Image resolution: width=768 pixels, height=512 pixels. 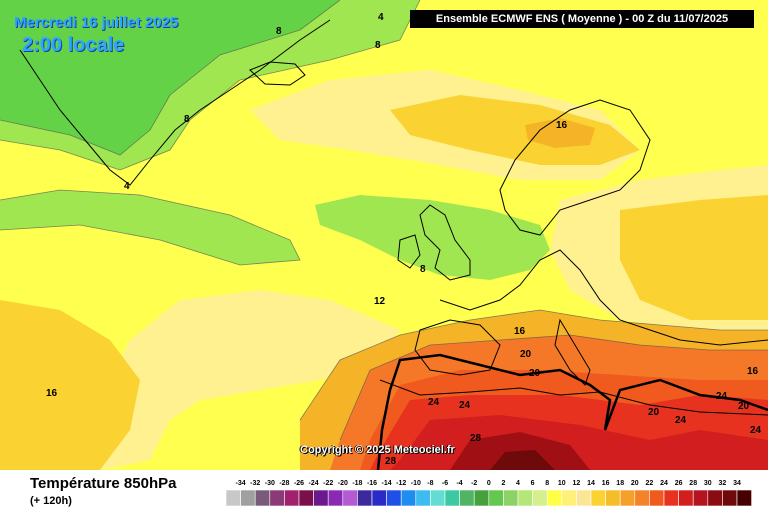 What do you see at coordinates (277, 73) in the screenshot?
I see `iceland-coast` at bounding box center [277, 73].